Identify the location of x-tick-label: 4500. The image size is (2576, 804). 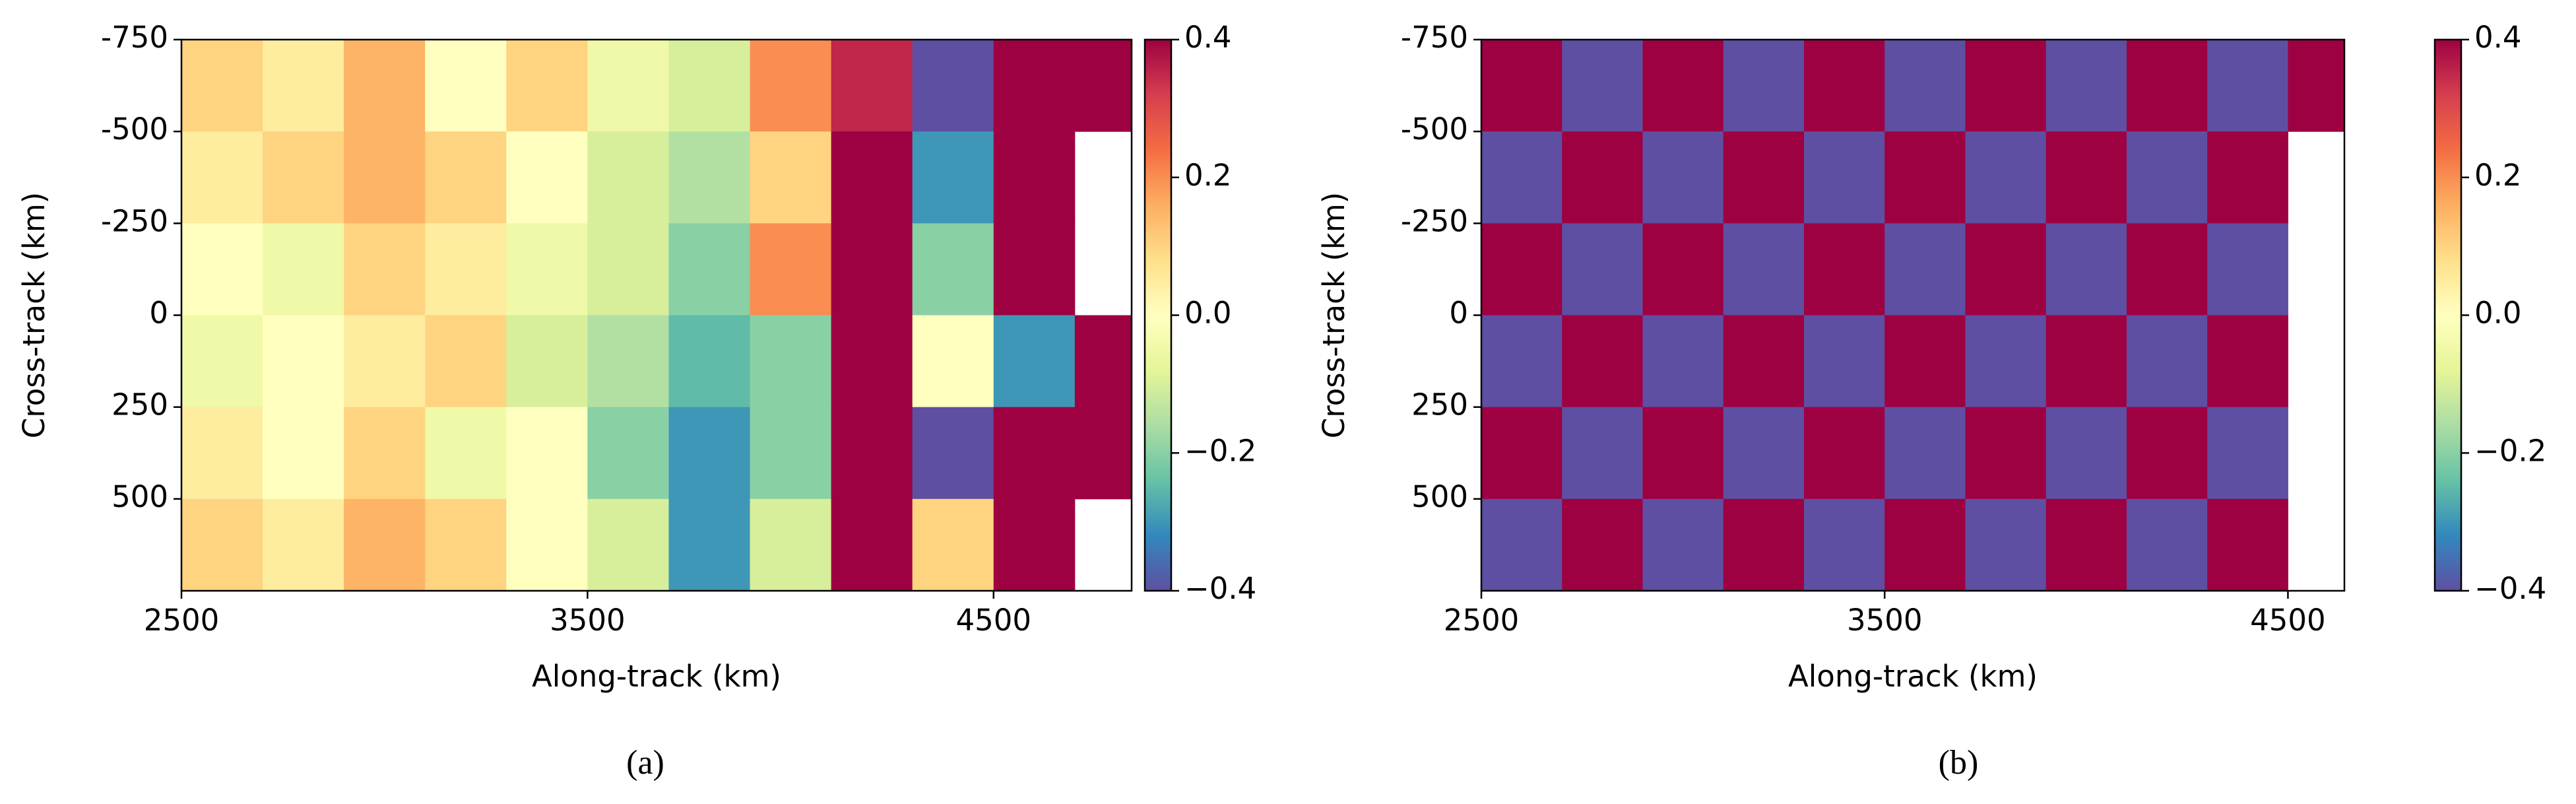
(2288, 620).